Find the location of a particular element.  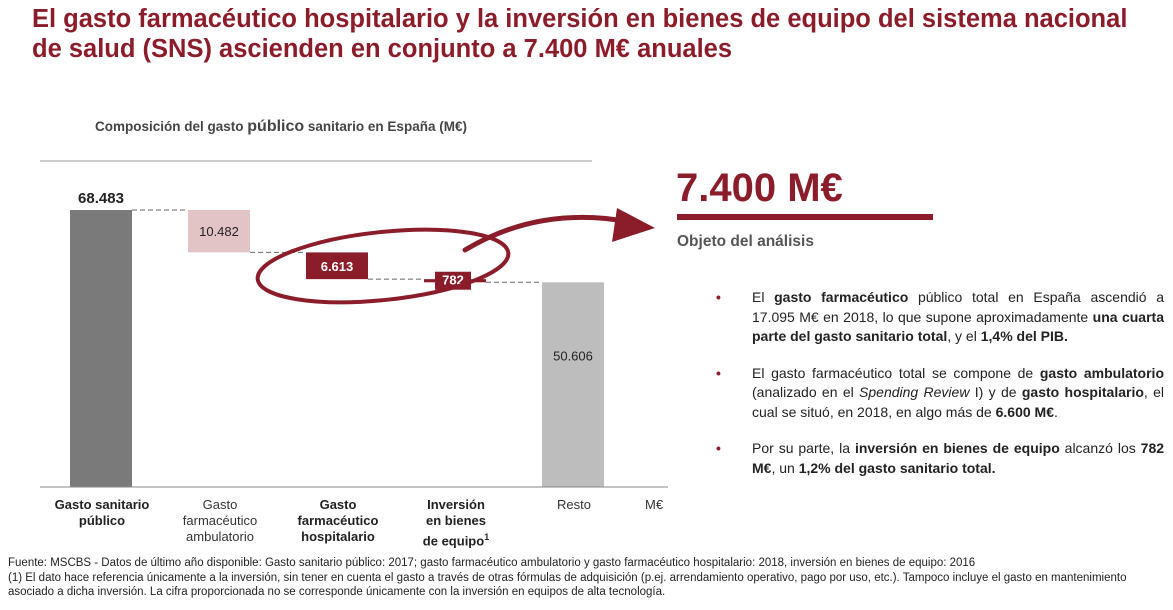

data-label: 50.606 is located at coordinates (573, 355).